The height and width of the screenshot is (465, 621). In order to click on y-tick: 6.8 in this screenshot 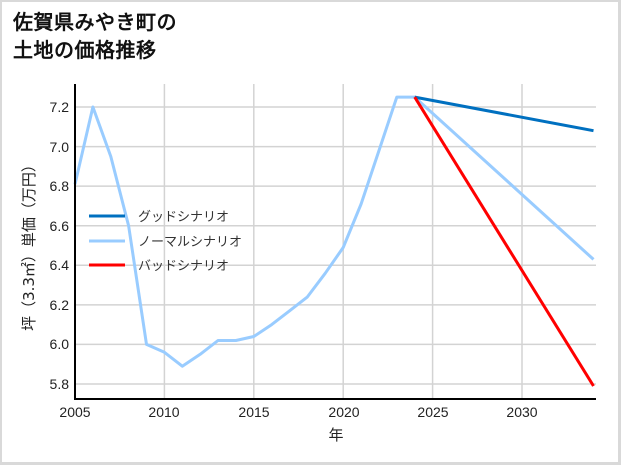, I will do `click(60, 186)`.